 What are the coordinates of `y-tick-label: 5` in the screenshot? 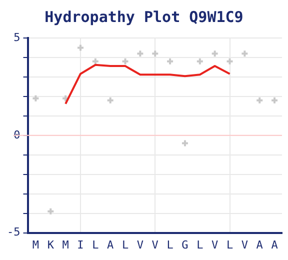 It's located at (17, 37).